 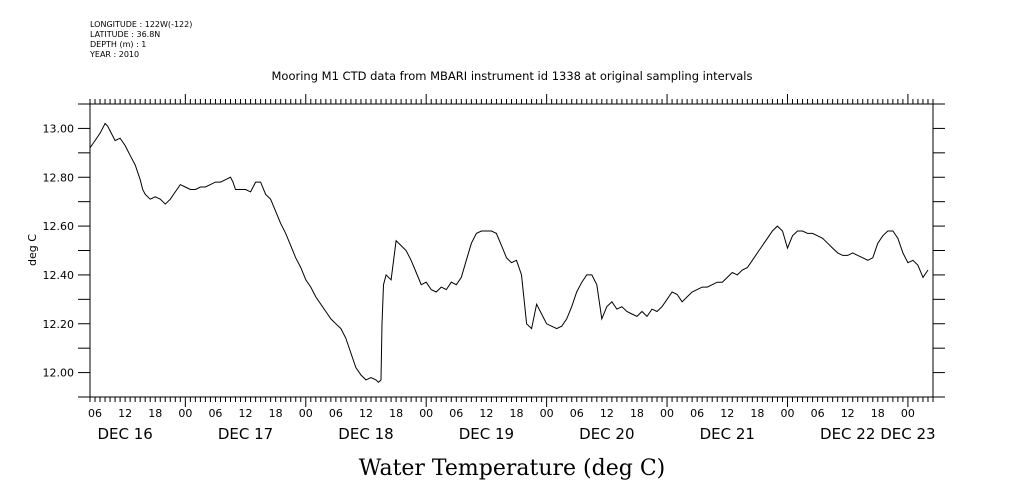 I want to click on x-day-label: DEC 22, so click(x=847, y=434).